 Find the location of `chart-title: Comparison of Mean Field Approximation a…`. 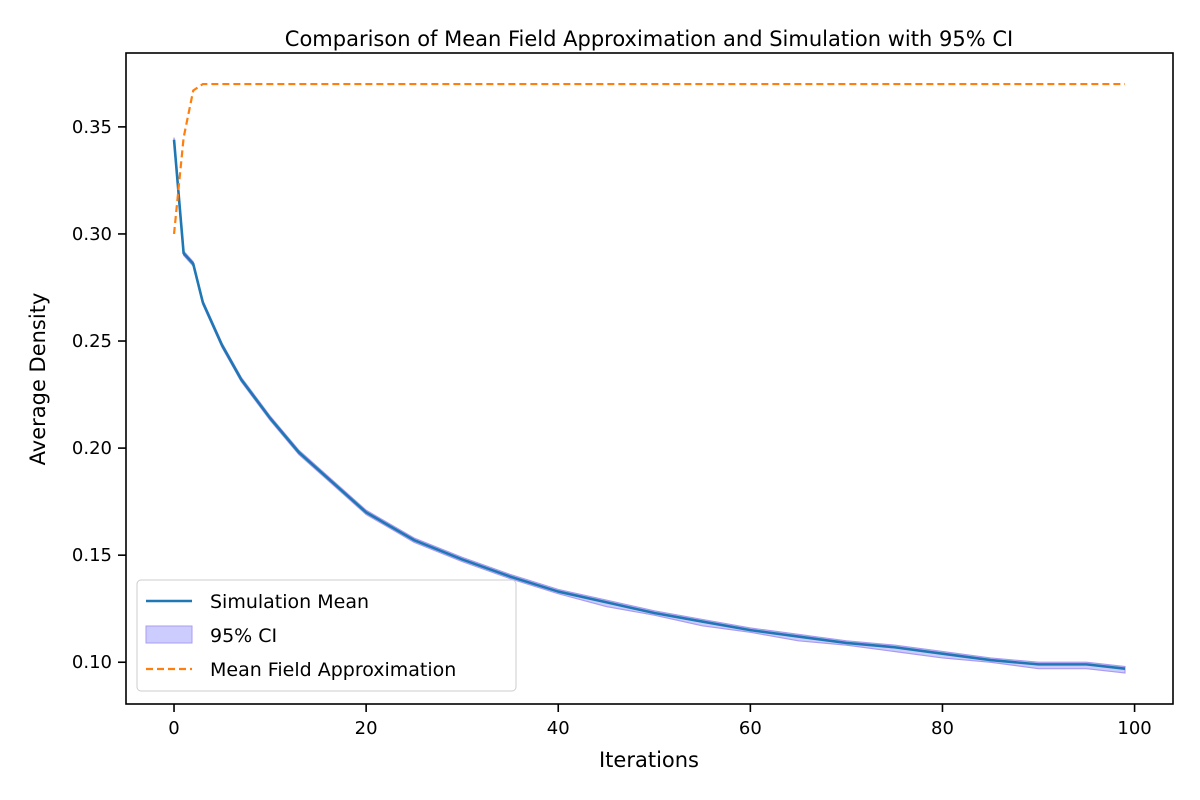

chart-title: Comparison of Mean Field Approximation a… is located at coordinates (649, 39).